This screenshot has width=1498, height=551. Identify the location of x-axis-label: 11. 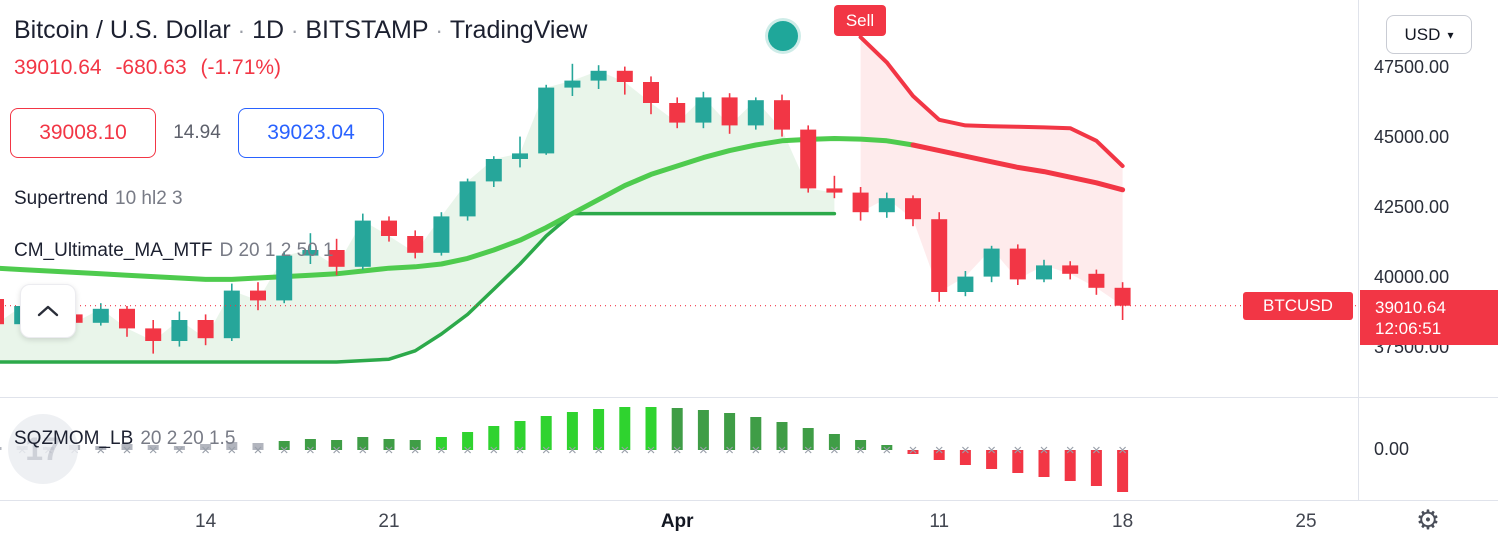
(939, 521).